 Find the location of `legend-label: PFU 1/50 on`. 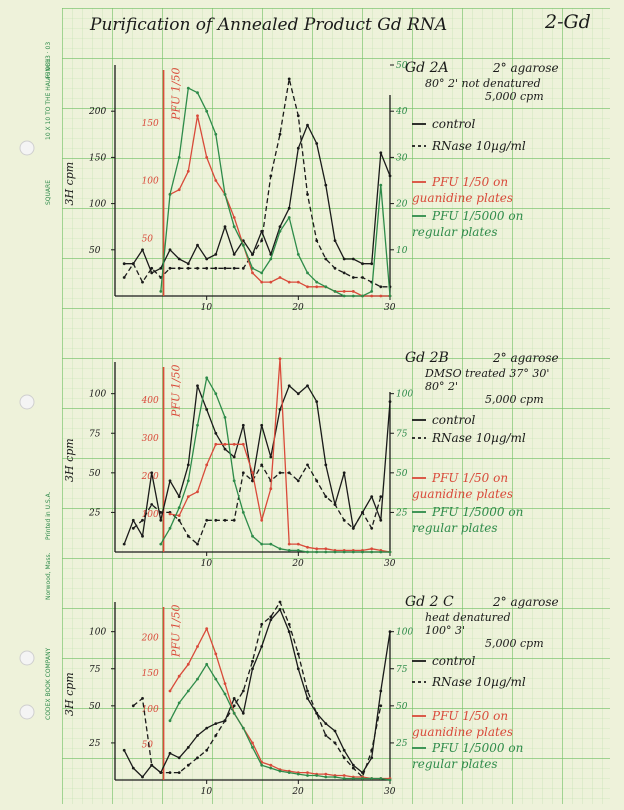

legend-label: PFU 1/50 on is located at coordinates (469, 478).